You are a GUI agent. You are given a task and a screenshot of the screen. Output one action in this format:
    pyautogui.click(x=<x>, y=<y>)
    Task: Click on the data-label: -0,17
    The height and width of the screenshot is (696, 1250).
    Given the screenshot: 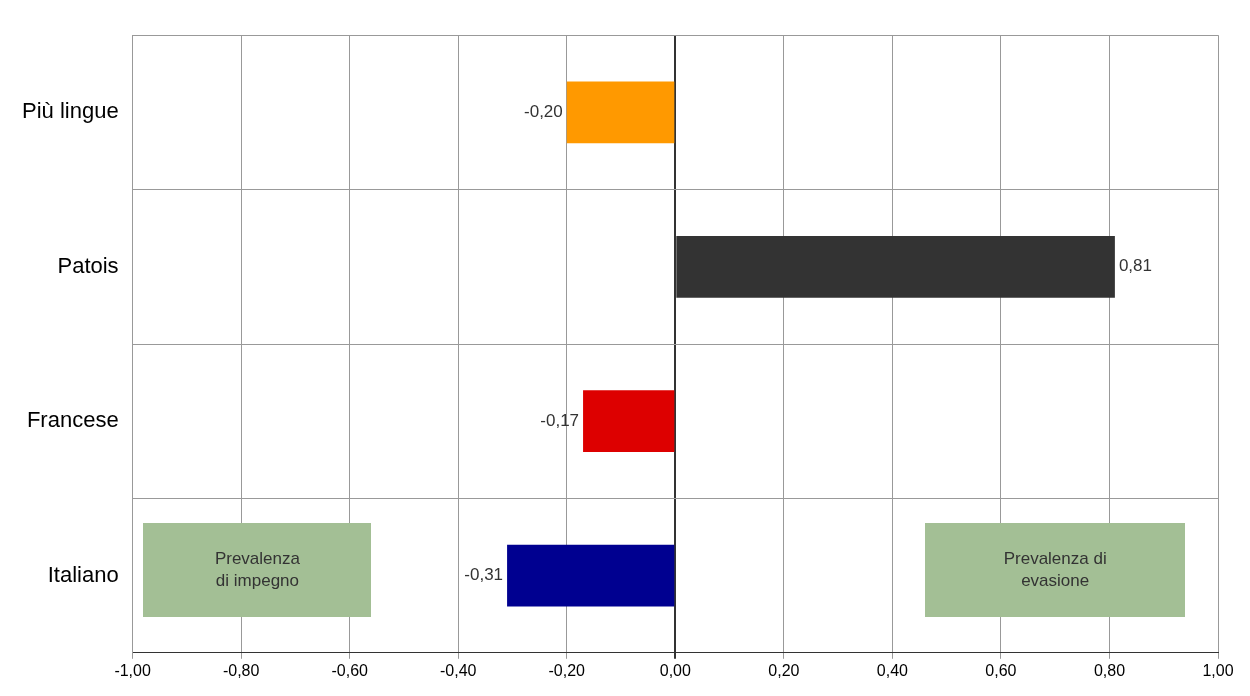 What is the action you would take?
    pyautogui.click(x=560, y=420)
    